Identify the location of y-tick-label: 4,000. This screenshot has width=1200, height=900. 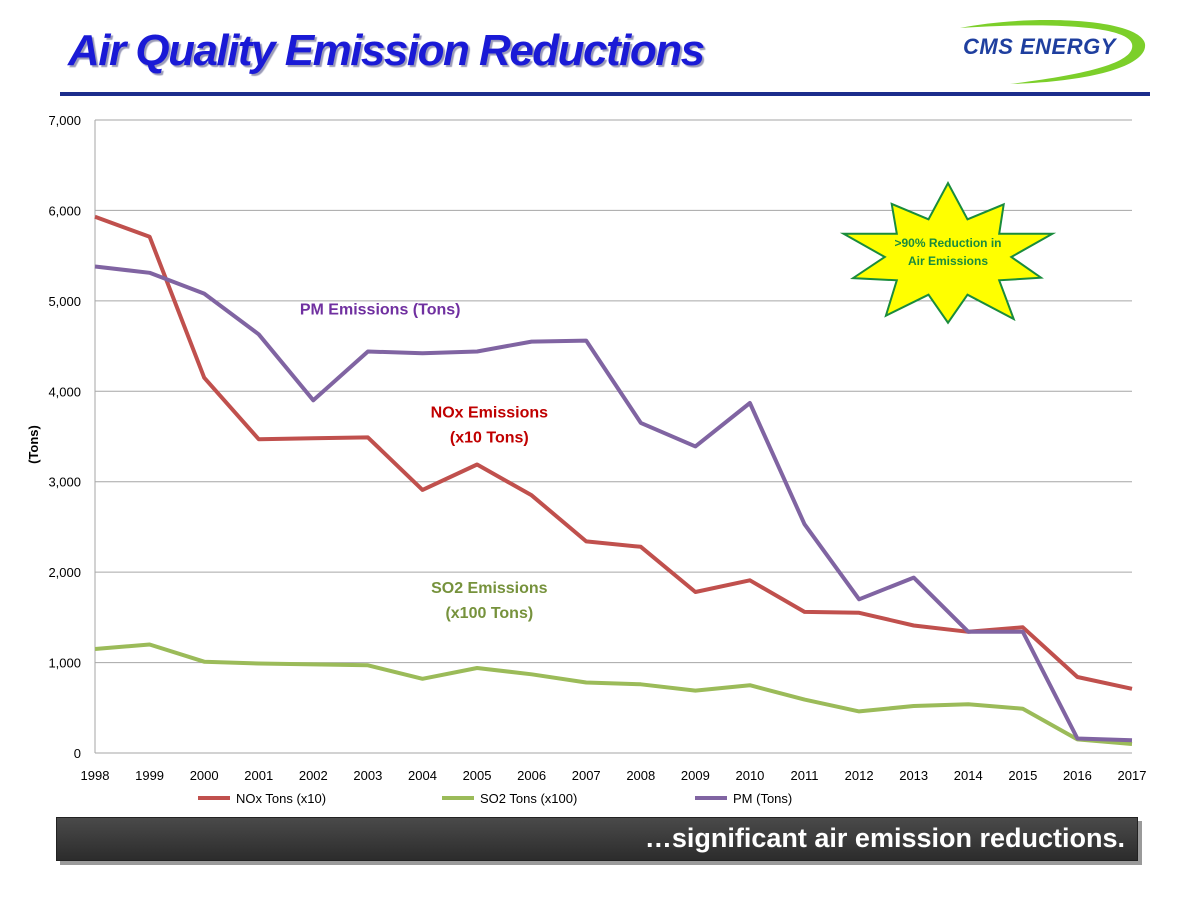
(64, 391).